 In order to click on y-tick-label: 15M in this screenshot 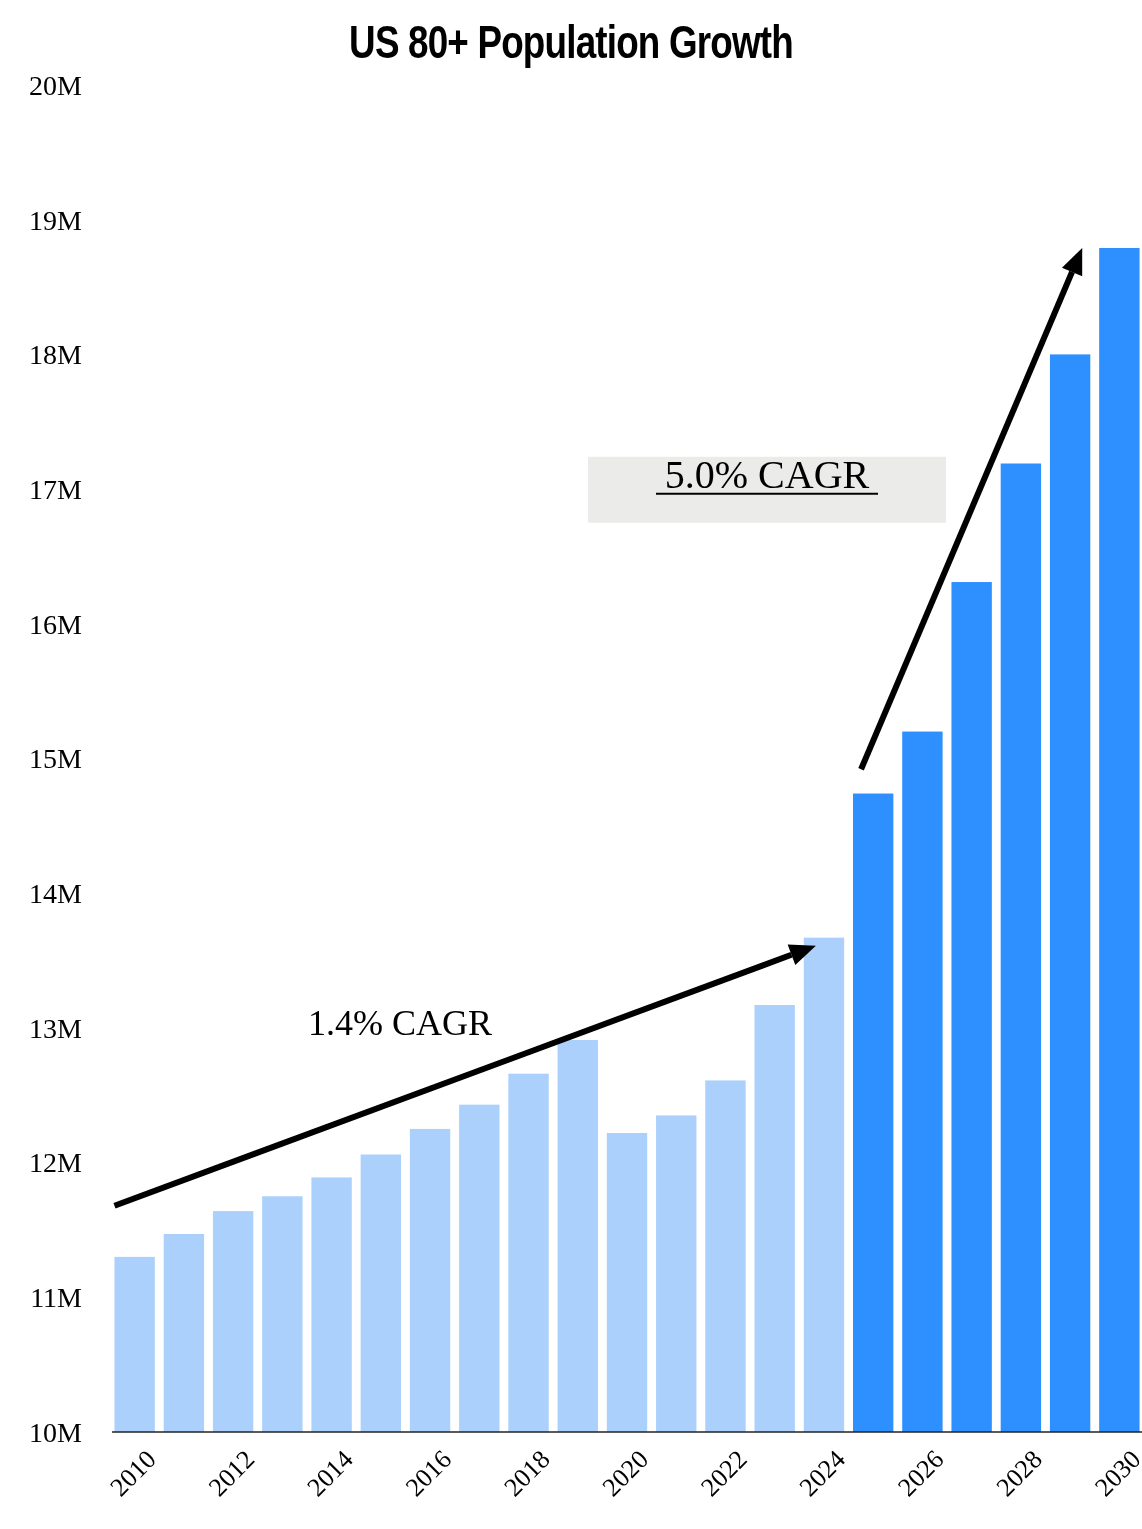, I will do `click(56, 759)`.